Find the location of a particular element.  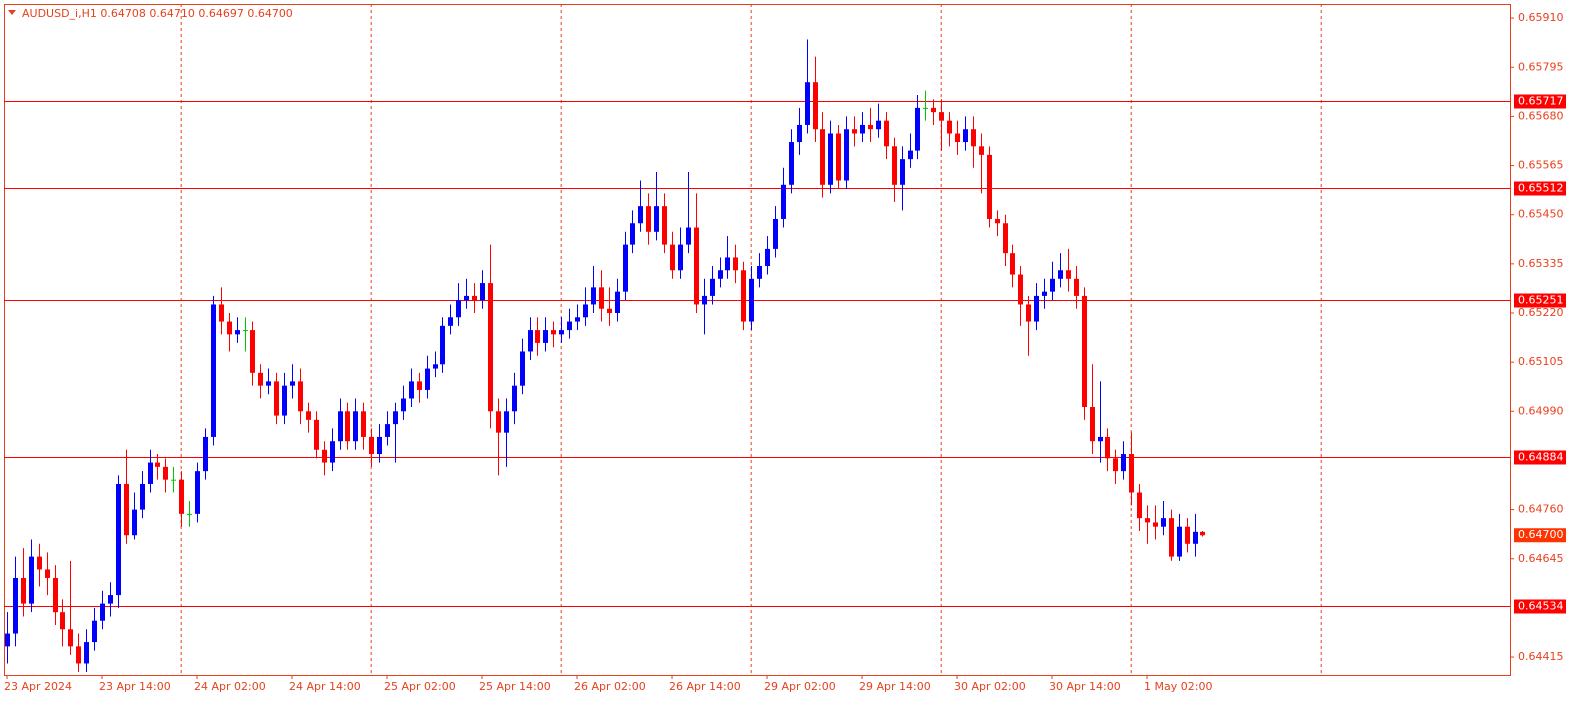

y-tick-label: 0.64415 is located at coordinates (1541, 656).